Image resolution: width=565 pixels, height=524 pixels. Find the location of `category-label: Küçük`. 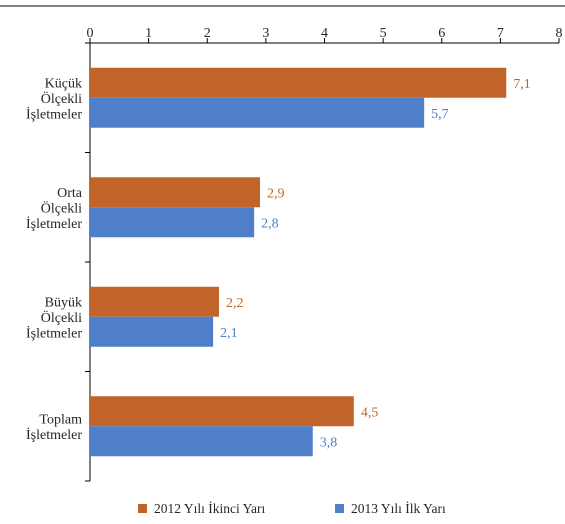

category-label: Küçük is located at coordinates (63, 83).